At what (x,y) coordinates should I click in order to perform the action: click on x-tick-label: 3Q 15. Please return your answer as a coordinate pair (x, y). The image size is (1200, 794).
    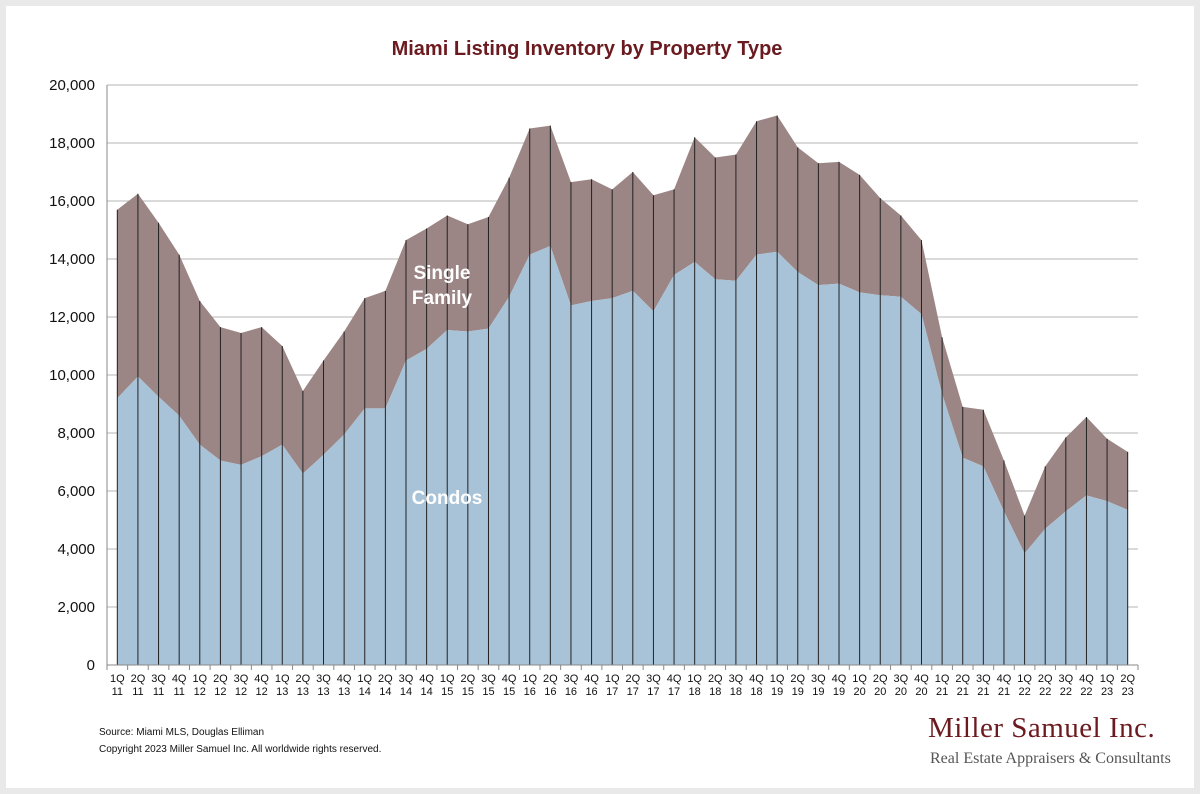
    Looking at the image, I should click on (488, 685).